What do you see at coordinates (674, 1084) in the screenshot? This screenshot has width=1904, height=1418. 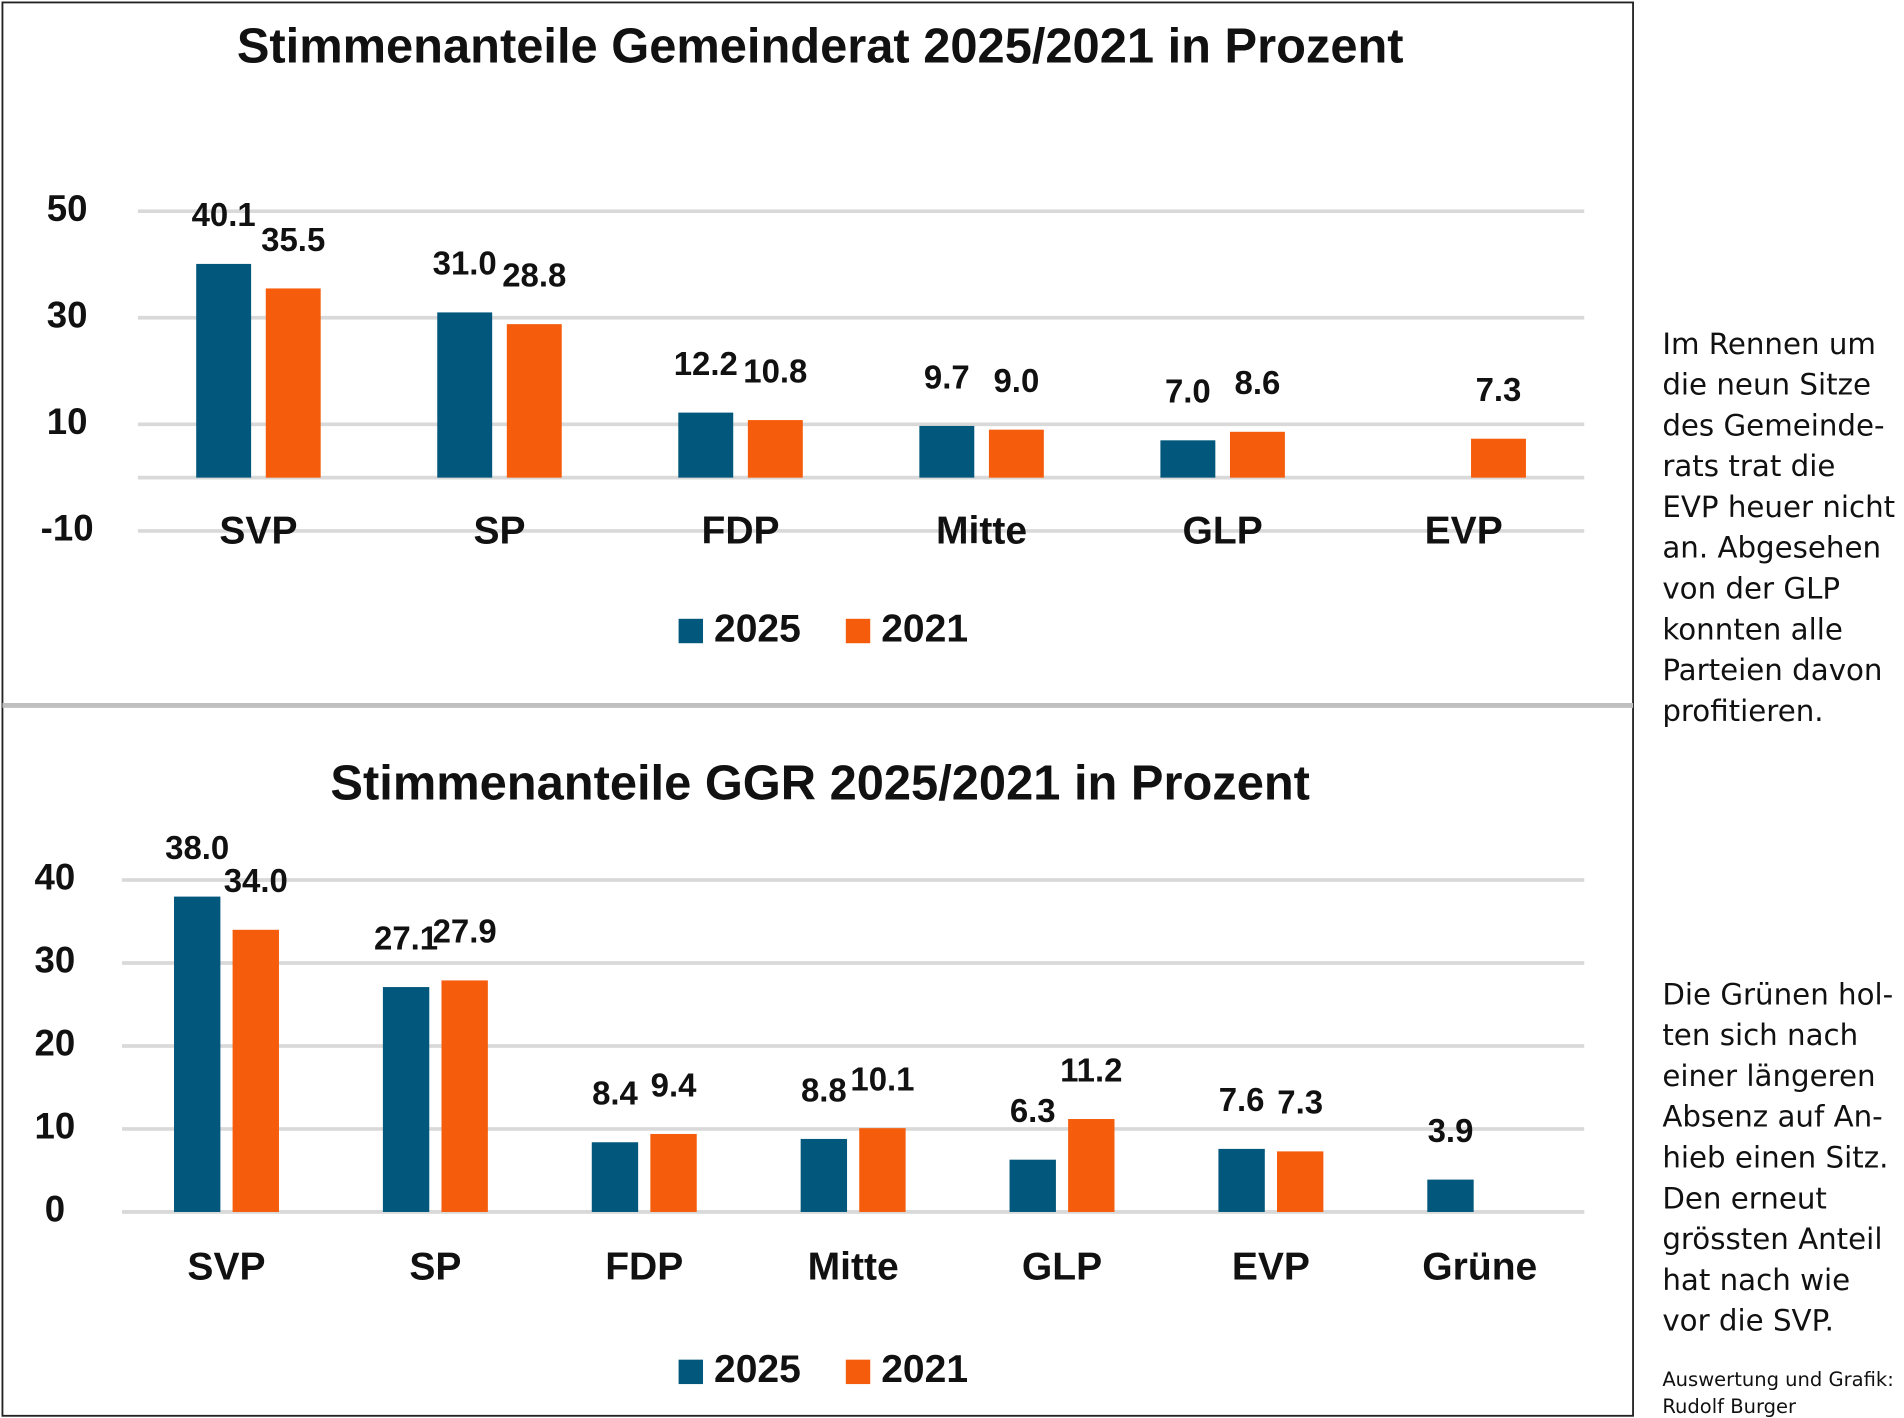 I see `value-label: 9.4` at bounding box center [674, 1084].